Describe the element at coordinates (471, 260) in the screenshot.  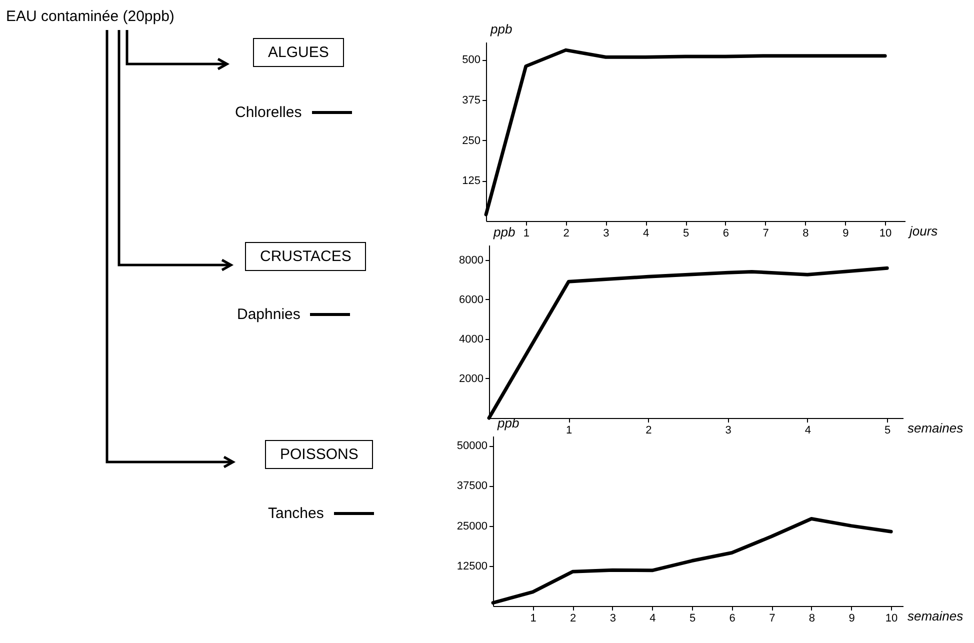
I see `y-tick-label: 8000` at that location.